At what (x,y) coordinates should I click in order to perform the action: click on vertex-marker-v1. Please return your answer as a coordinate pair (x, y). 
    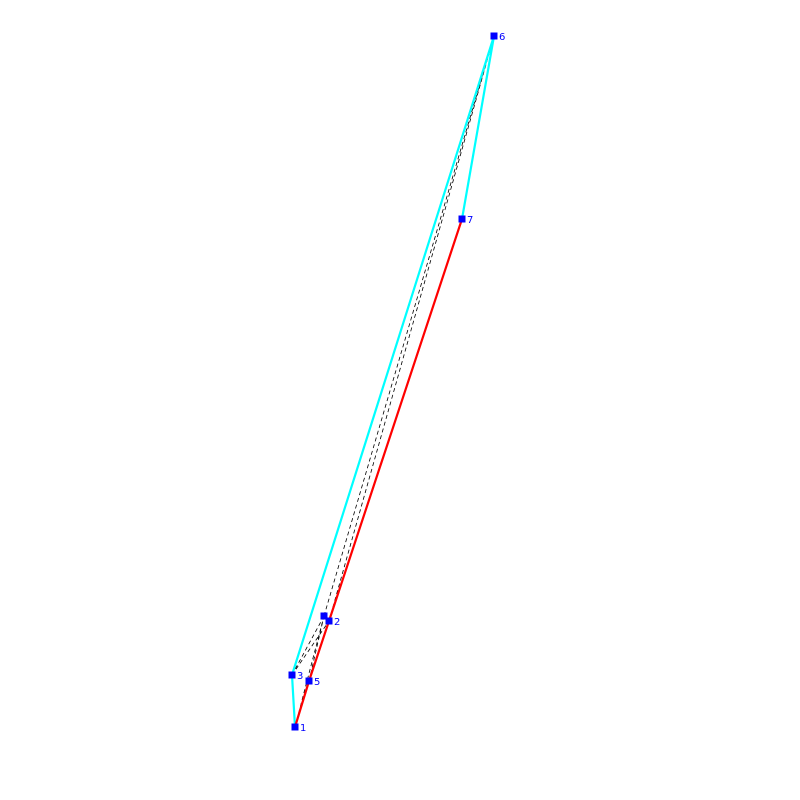
    Looking at the image, I should click on (295, 727).